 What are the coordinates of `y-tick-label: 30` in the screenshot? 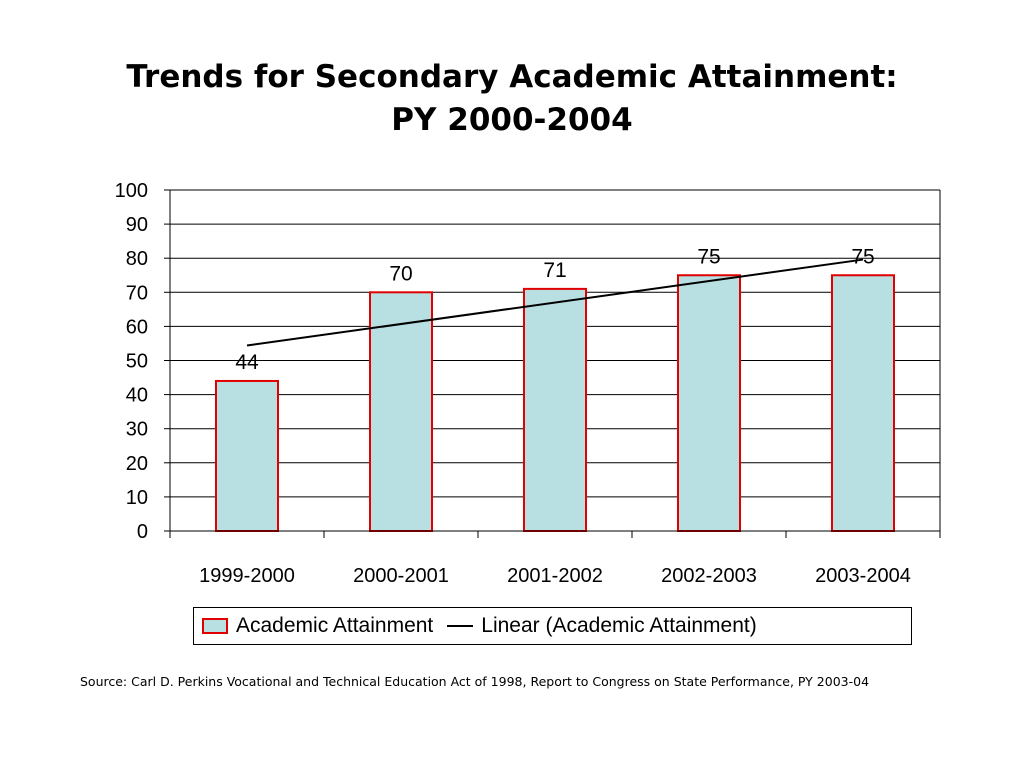 It's located at (137, 430).